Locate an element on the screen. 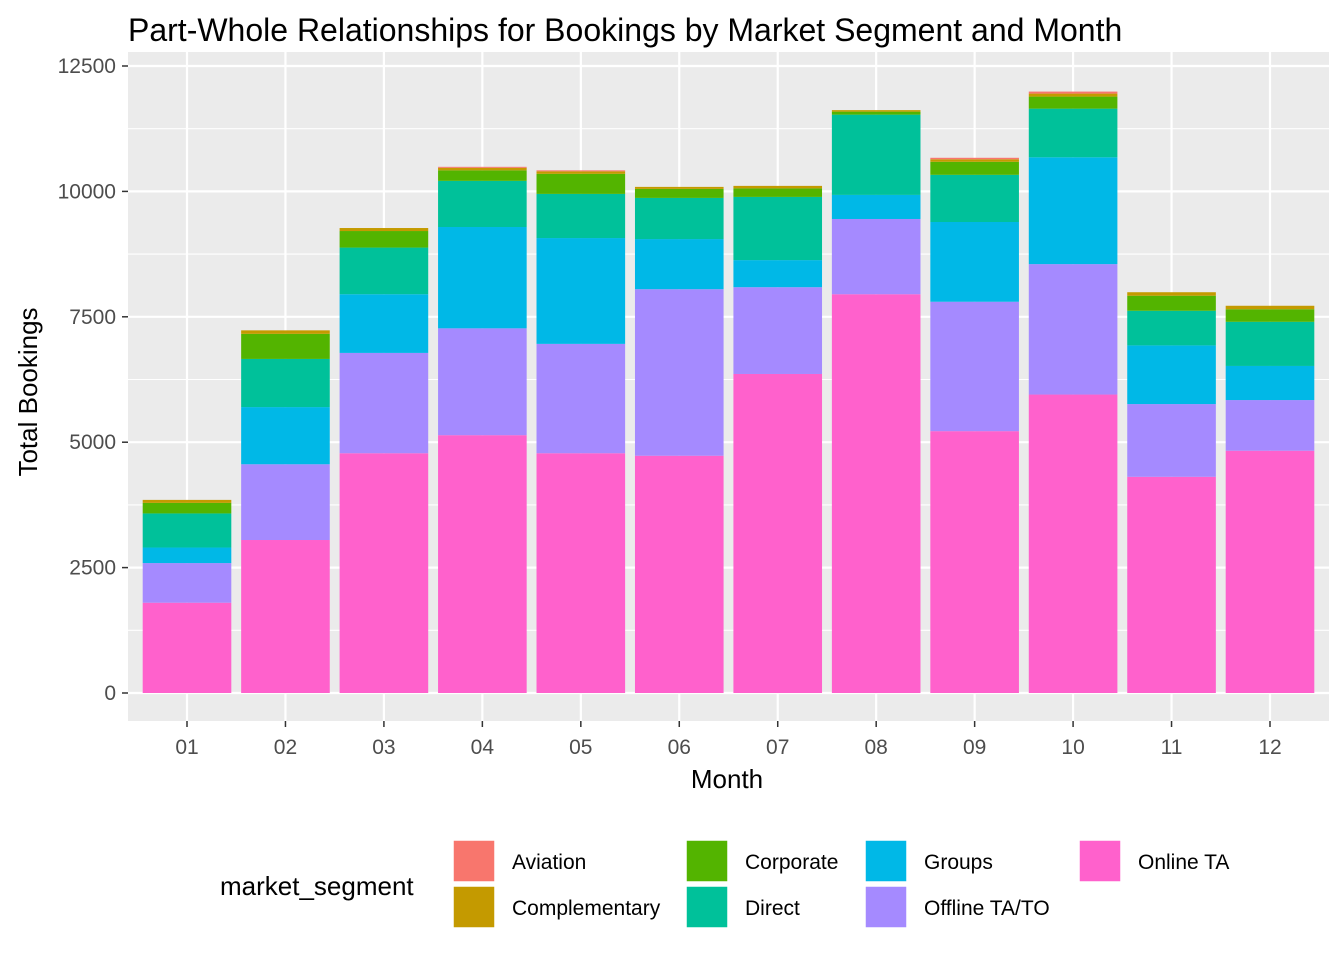  x-tick-label: 05 is located at coordinates (580, 747).